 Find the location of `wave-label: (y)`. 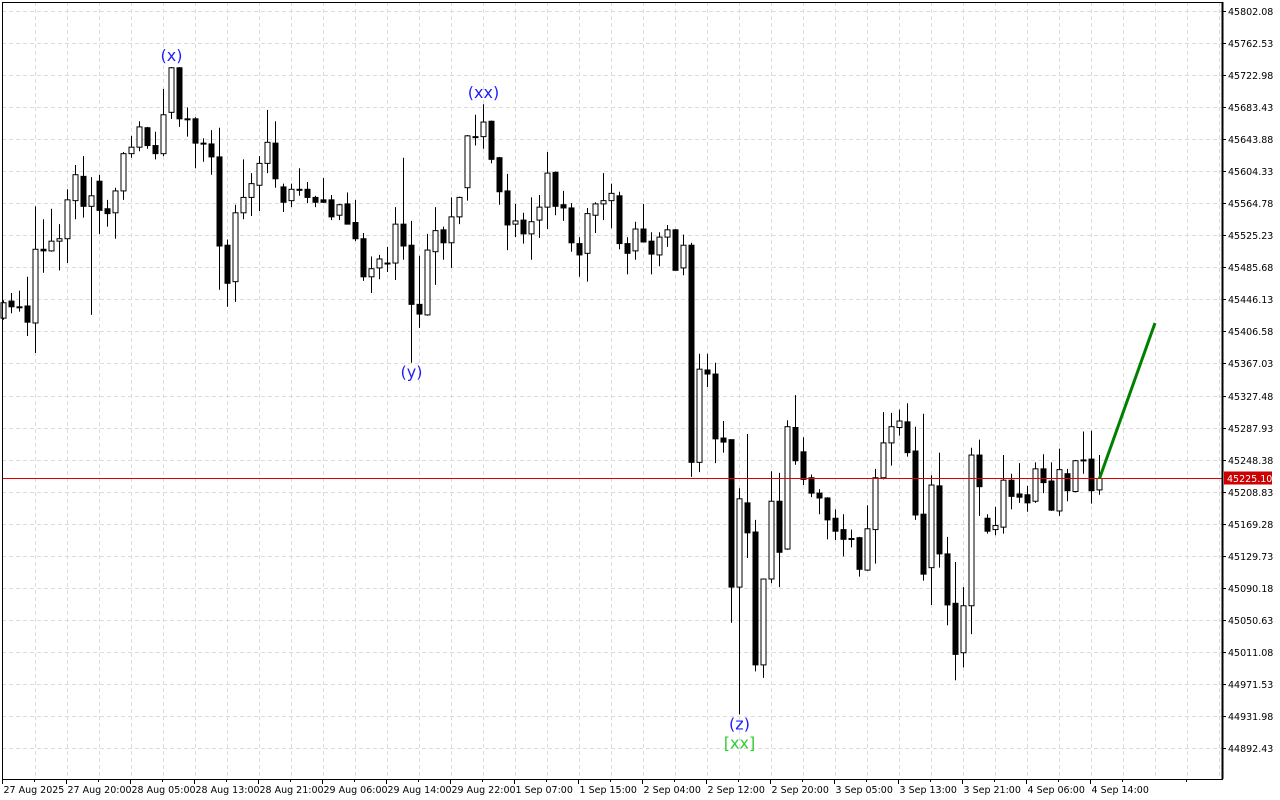

wave-label: (y) is located at coordinates (412, 372).